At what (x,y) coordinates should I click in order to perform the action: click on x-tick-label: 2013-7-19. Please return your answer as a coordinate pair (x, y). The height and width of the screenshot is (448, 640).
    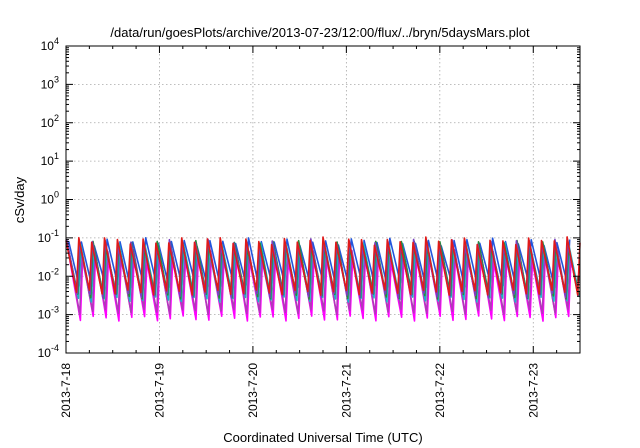
    Looking at the image, I should click on (159, 390).